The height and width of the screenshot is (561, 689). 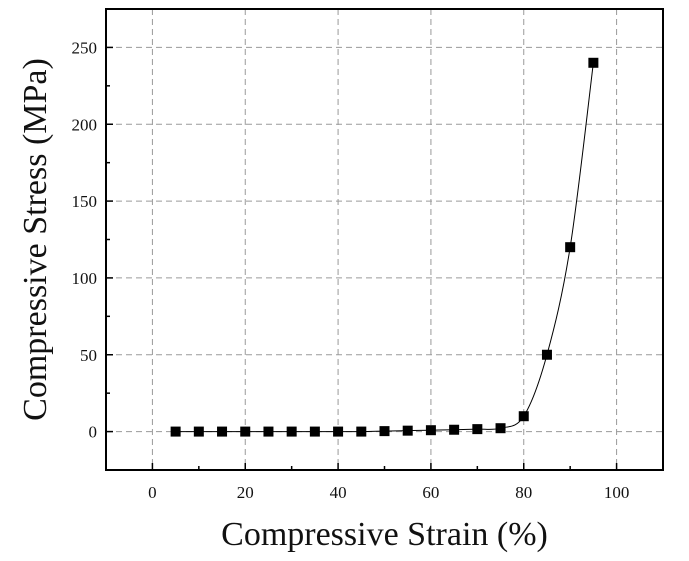 I want to click on y-tick-label: 250, so click(x=85, y=47).